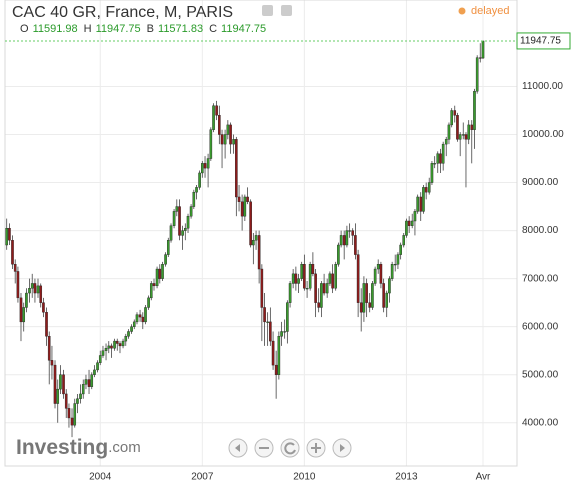  Describe the element at coordinates (88, 29) in the screenshot. I see `ohlc-letter: H` at that location.